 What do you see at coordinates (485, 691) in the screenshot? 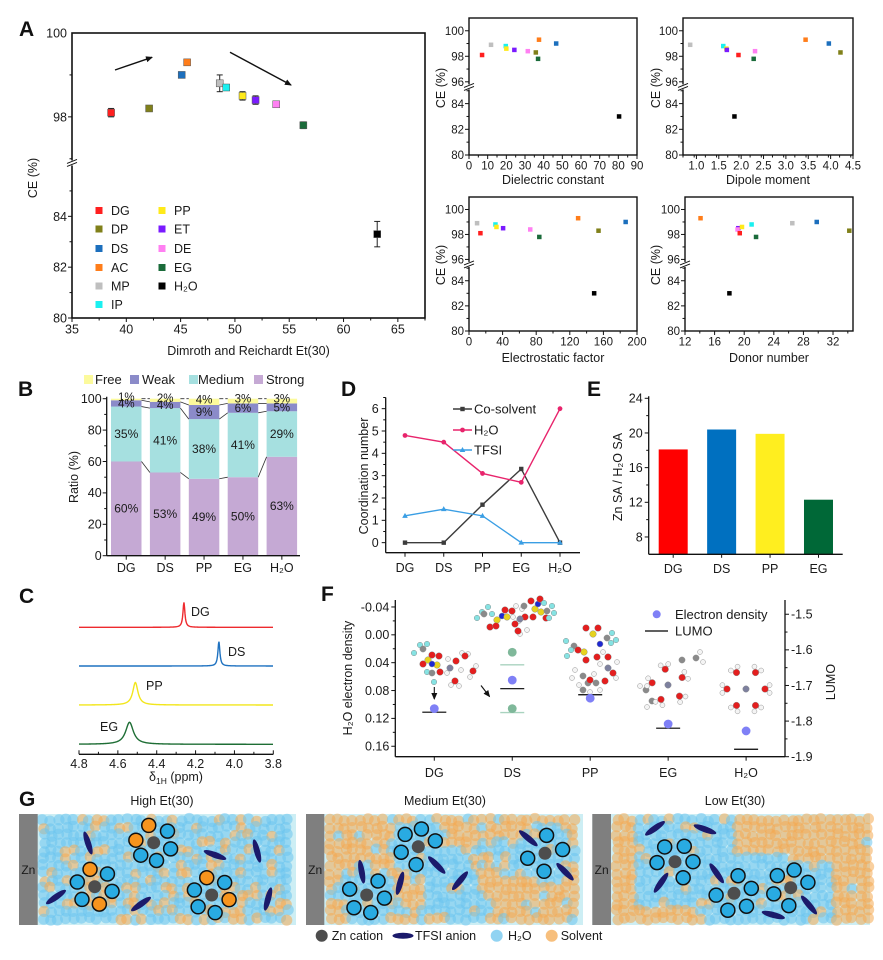
I see `pointer-arrow-icon` at bounding box center [485, 691].